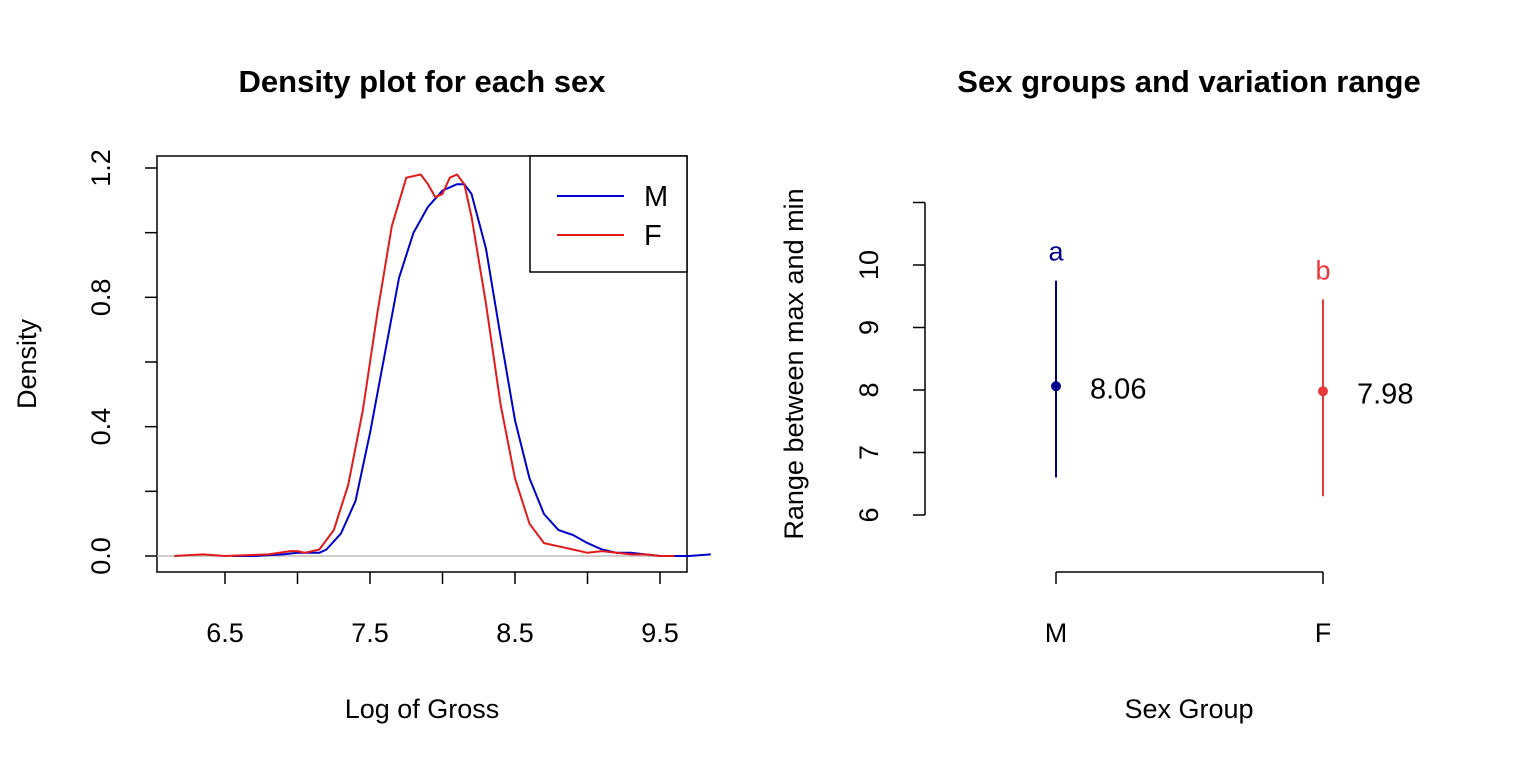 This screenshot has width=1536, height=768. I want to click on sex-groups-x-label: Sex Group, so click(1188, 709).